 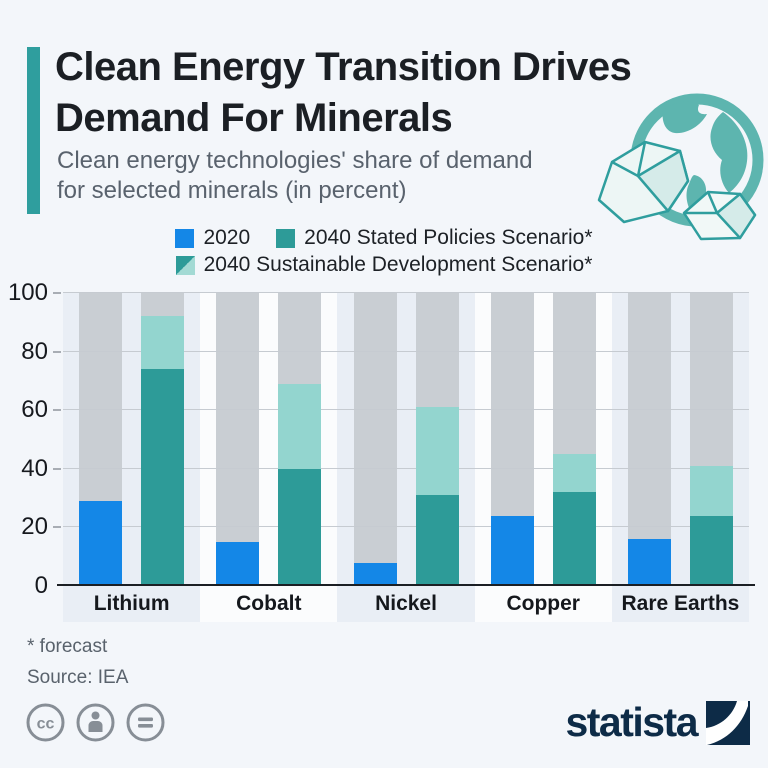 I want to click on legend-label-2040-sps: 2040 Stated Policies Scenario*, so click(x=448, y=237).